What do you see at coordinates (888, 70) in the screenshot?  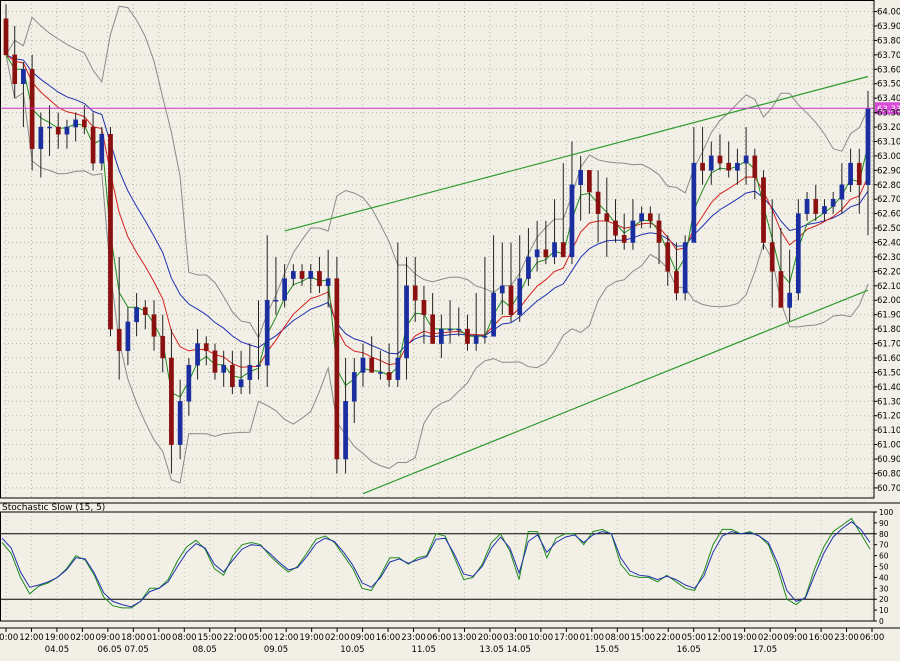 I see `price-tick-label: 63.60` at bounding box center [888, 70].